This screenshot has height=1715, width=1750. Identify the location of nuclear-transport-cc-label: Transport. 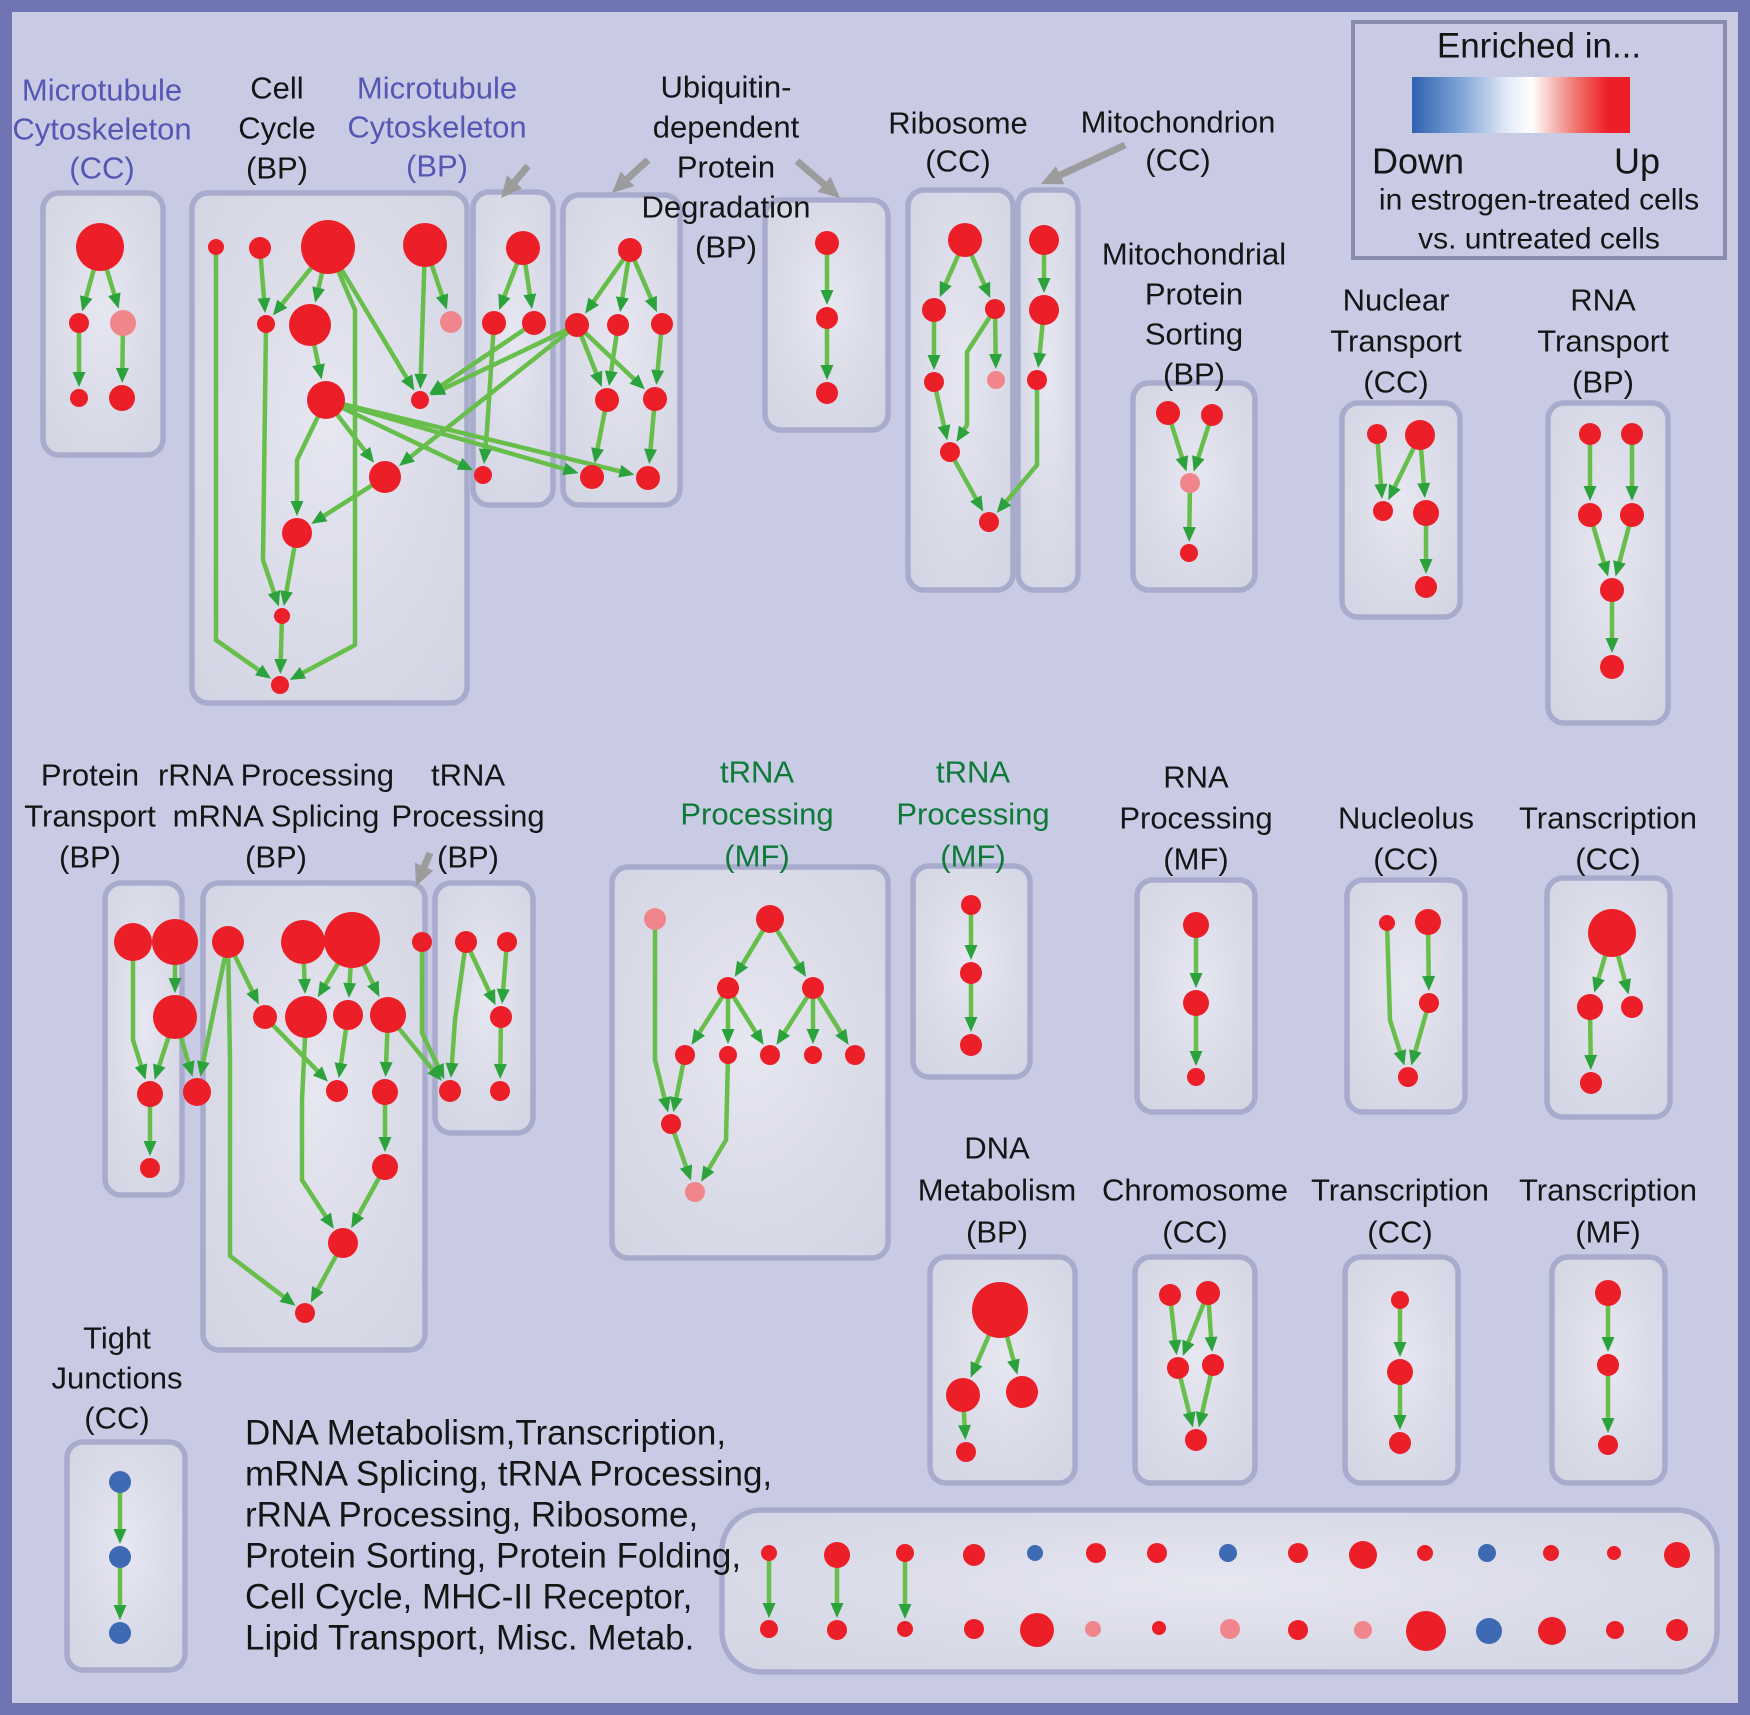
(1396, 341).